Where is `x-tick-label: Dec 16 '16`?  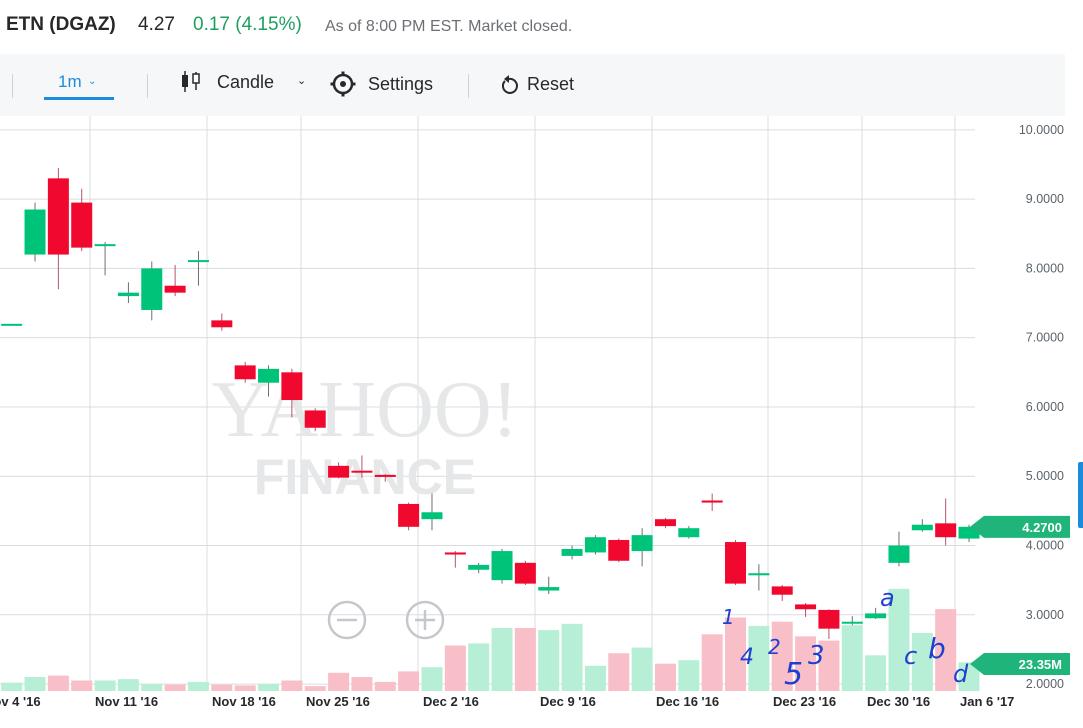 x-tick-label: Dec 16 '16 is located at coordinates (687, 701).